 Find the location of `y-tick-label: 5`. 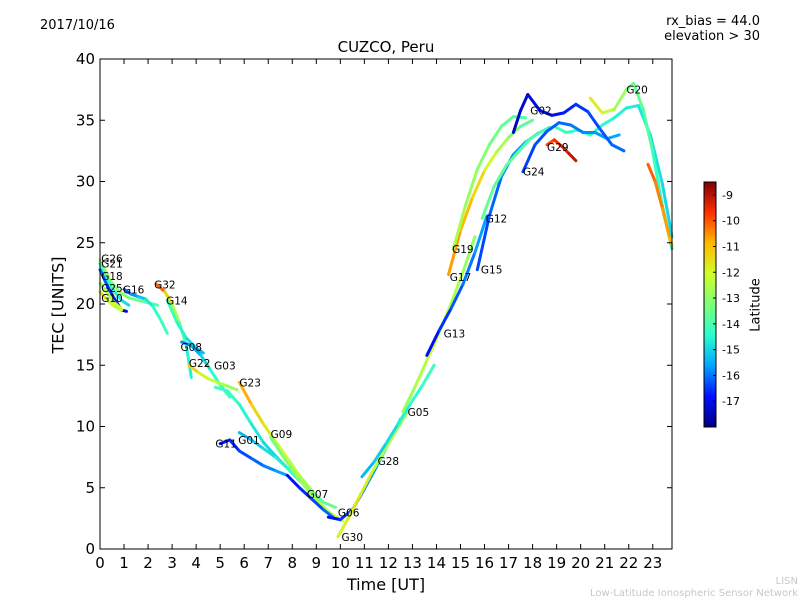

y-tick-label: 5 is located at coordinates (90, 488).